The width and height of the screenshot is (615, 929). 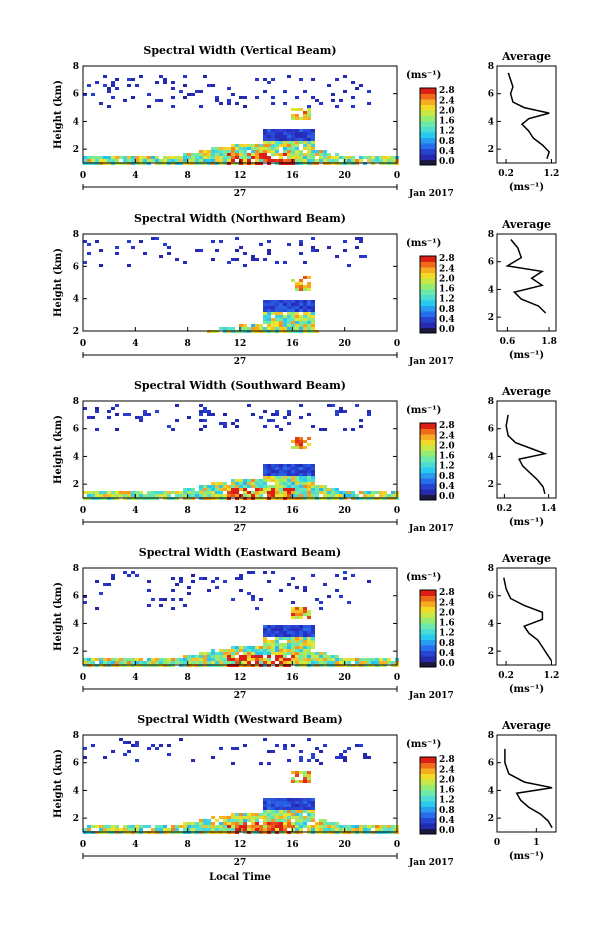 What do you see at coordinates (447, 320) in the screenshot?
I see `colorbar-tick-label: 0.4` at bounding box center [447, 320].